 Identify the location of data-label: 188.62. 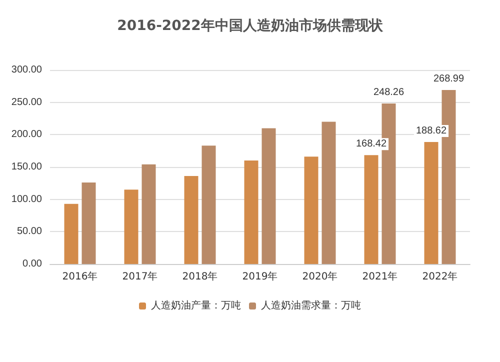
(431, 131).